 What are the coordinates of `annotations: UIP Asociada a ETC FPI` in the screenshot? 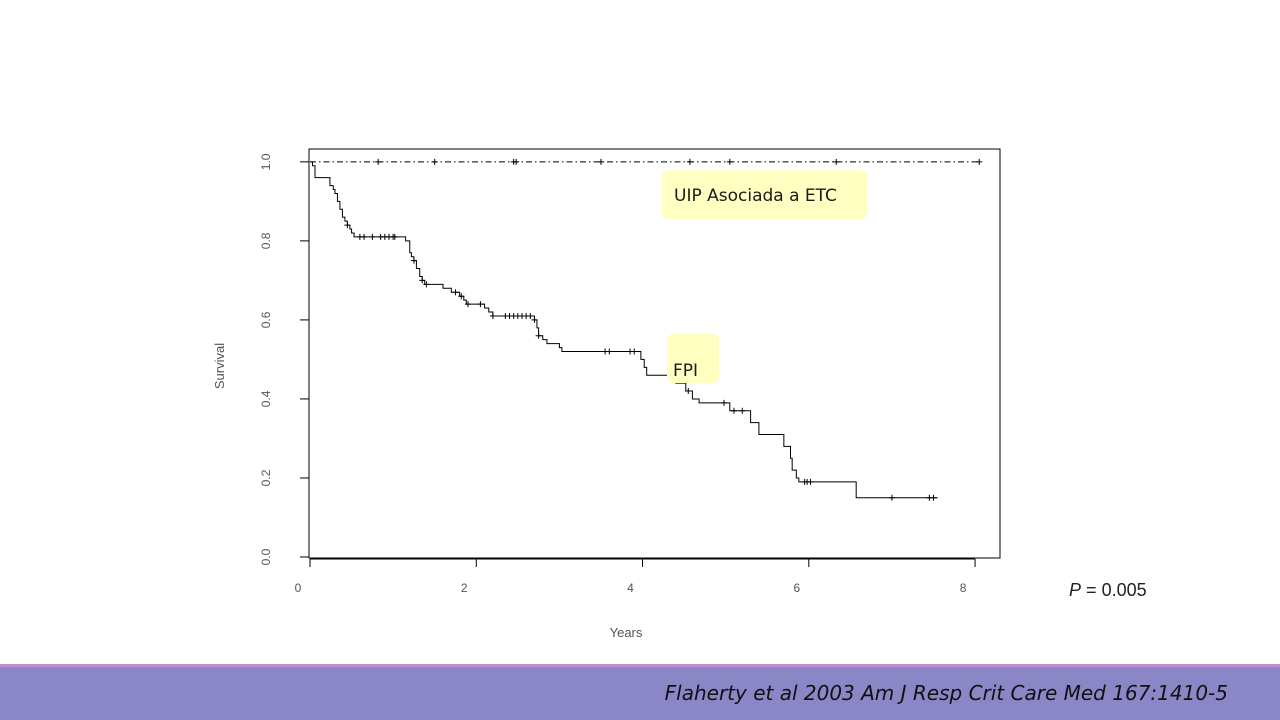 It's located at (764, 276).